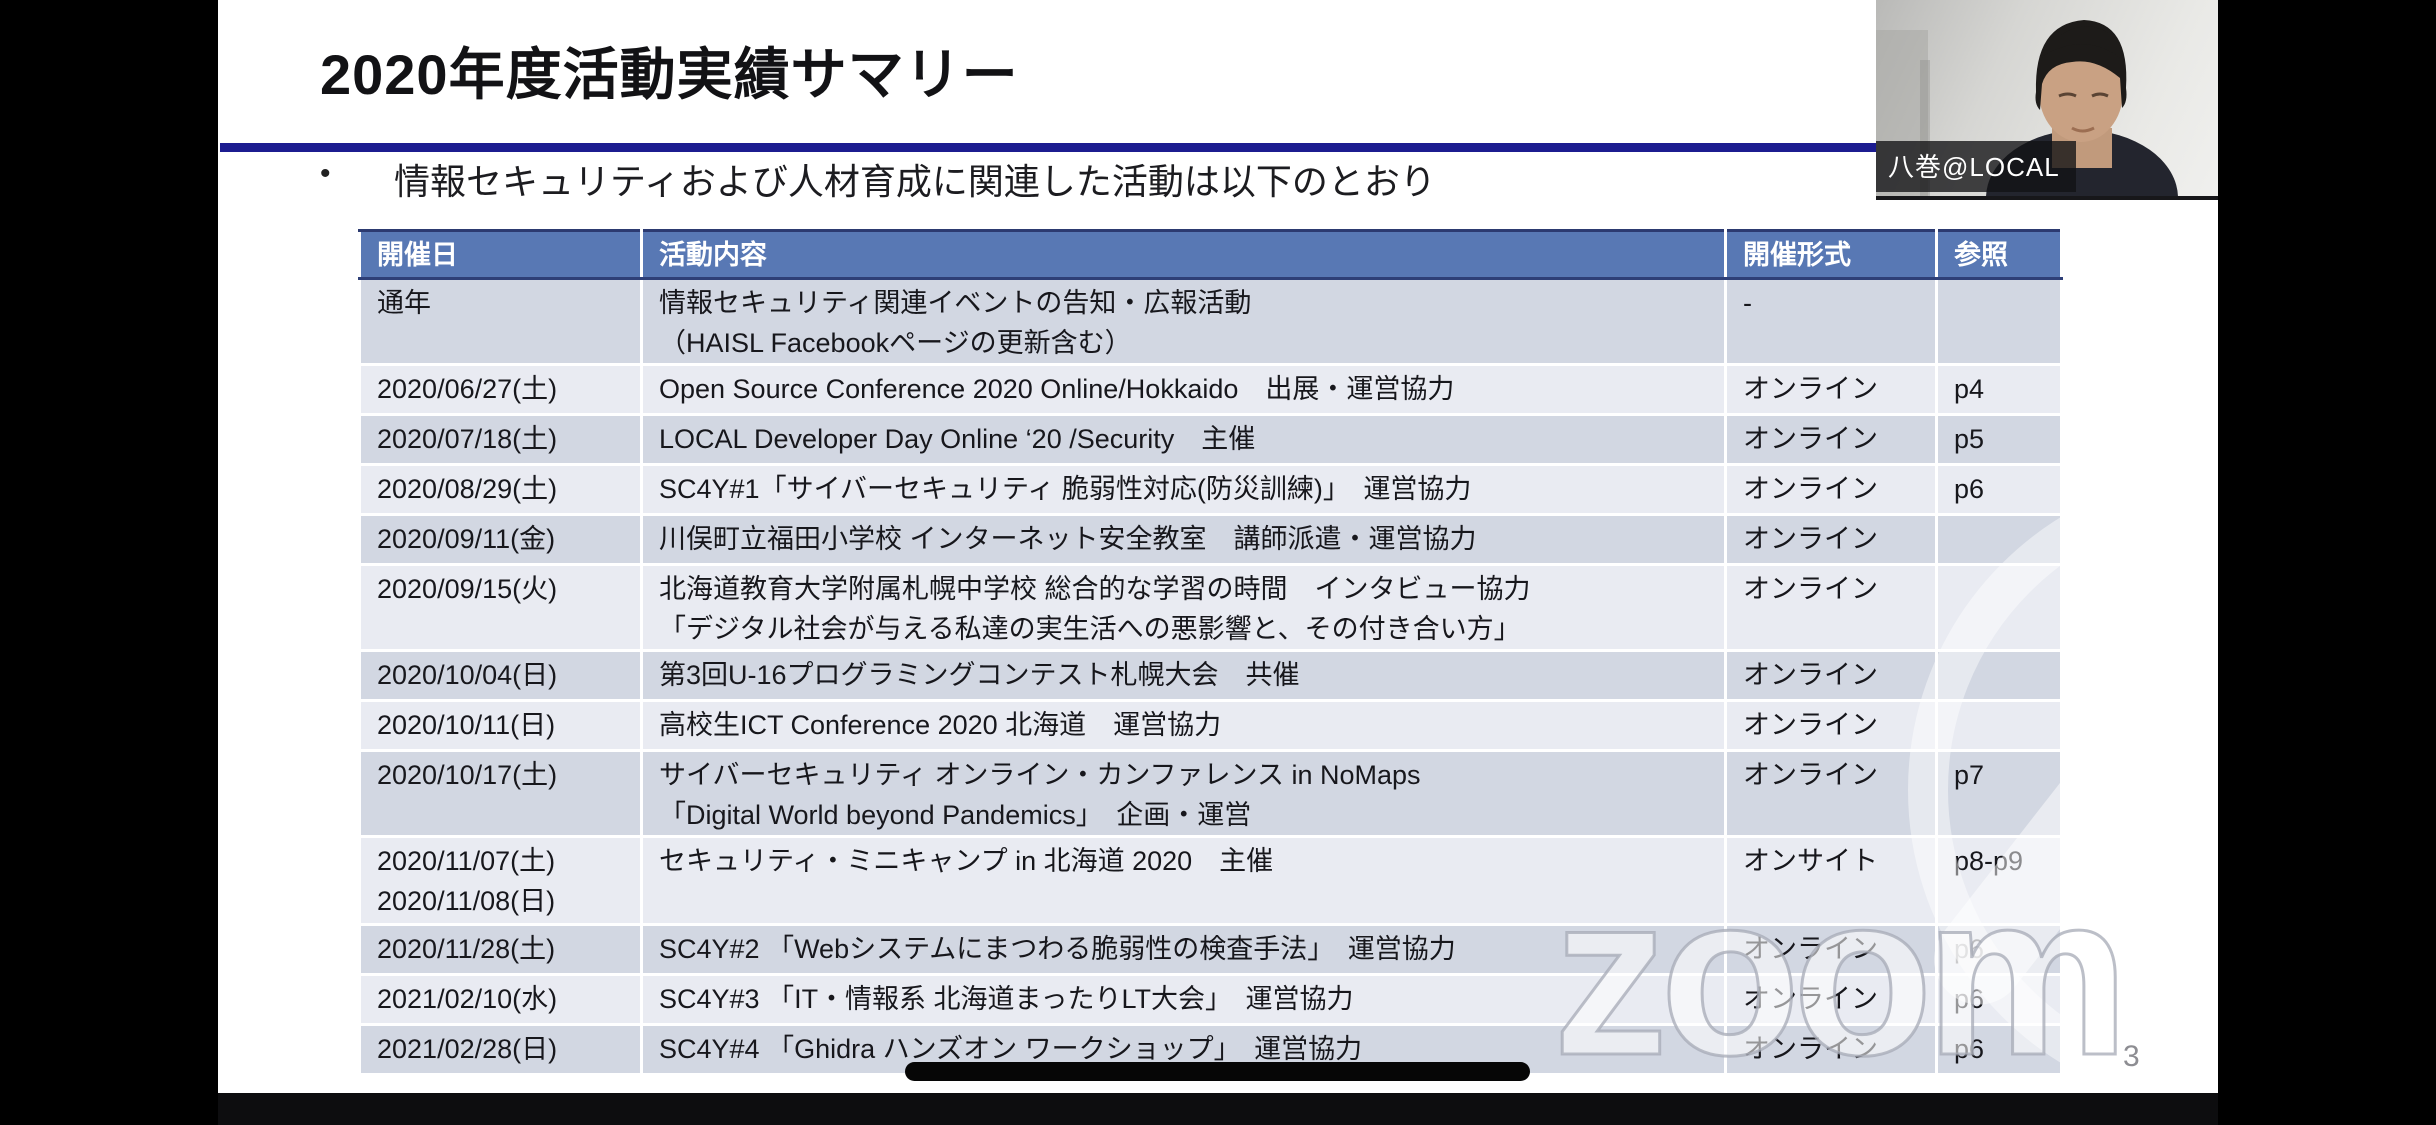 This screenshot has height=1125, width=2436. Describe the element at coordinates (1065, 489) in the screenshot. I see `activity-line: SC4Y#1「サイバーセキュリティ 脆弱性対応(防災訓練)」 運営協力` at that location.